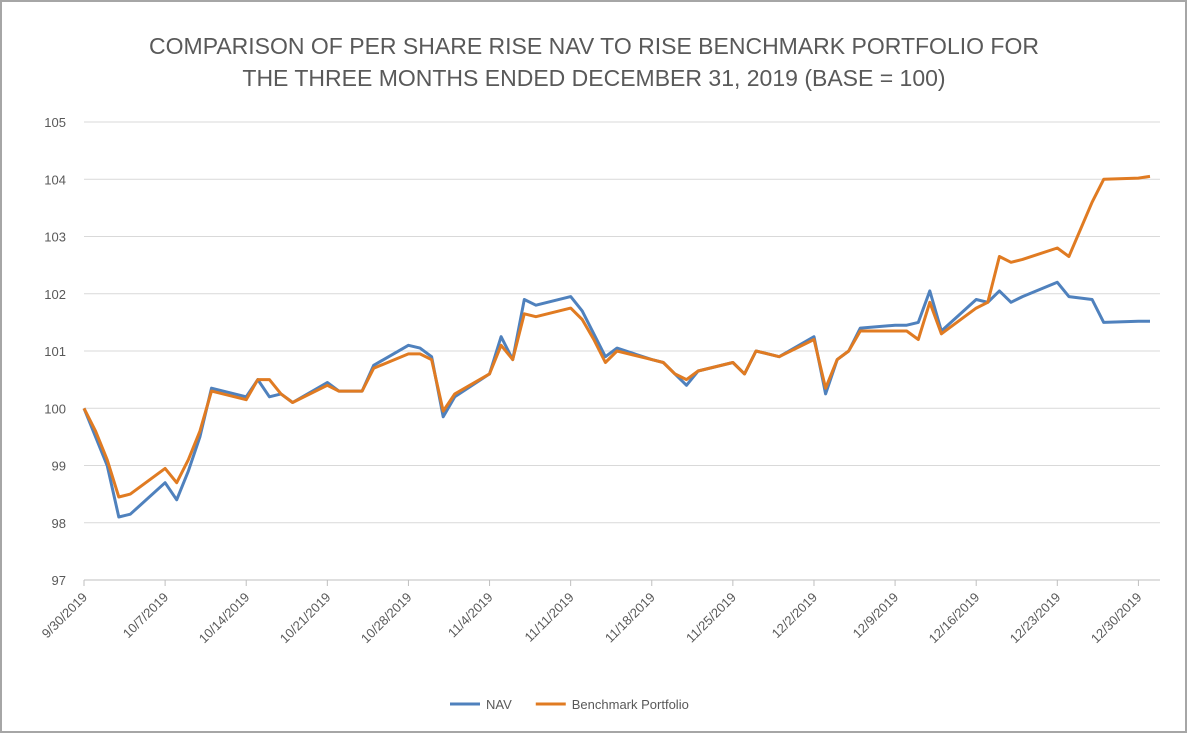 The image size is (1187, 733). What do you see at coordinates (55, 122) in the screenshot?
I see `y-tick-label: 105` at bounding box center [55, 122].